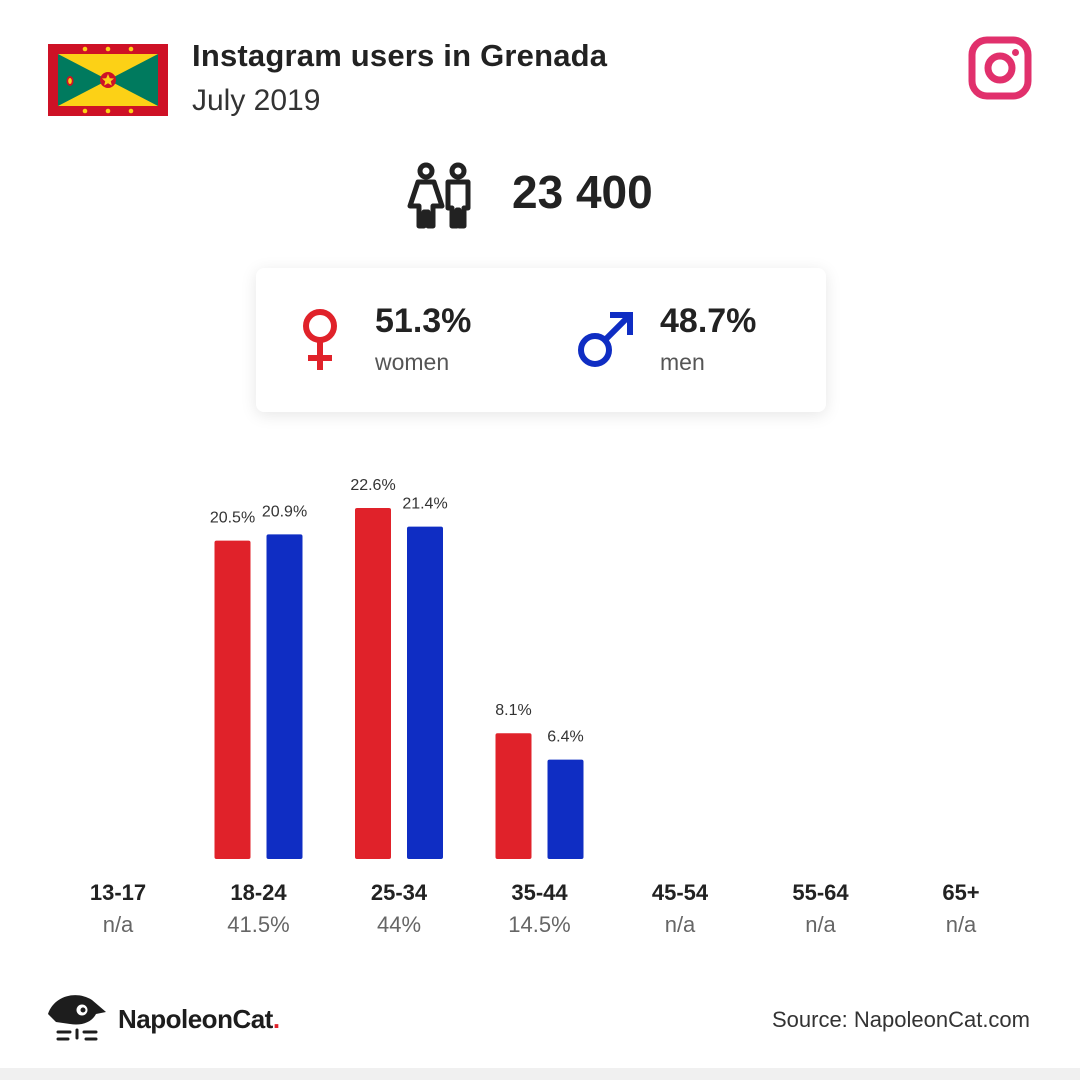 This screenshot has width=1080, height=1080. I want to click on age-label: 25-34, so click(399, 892).